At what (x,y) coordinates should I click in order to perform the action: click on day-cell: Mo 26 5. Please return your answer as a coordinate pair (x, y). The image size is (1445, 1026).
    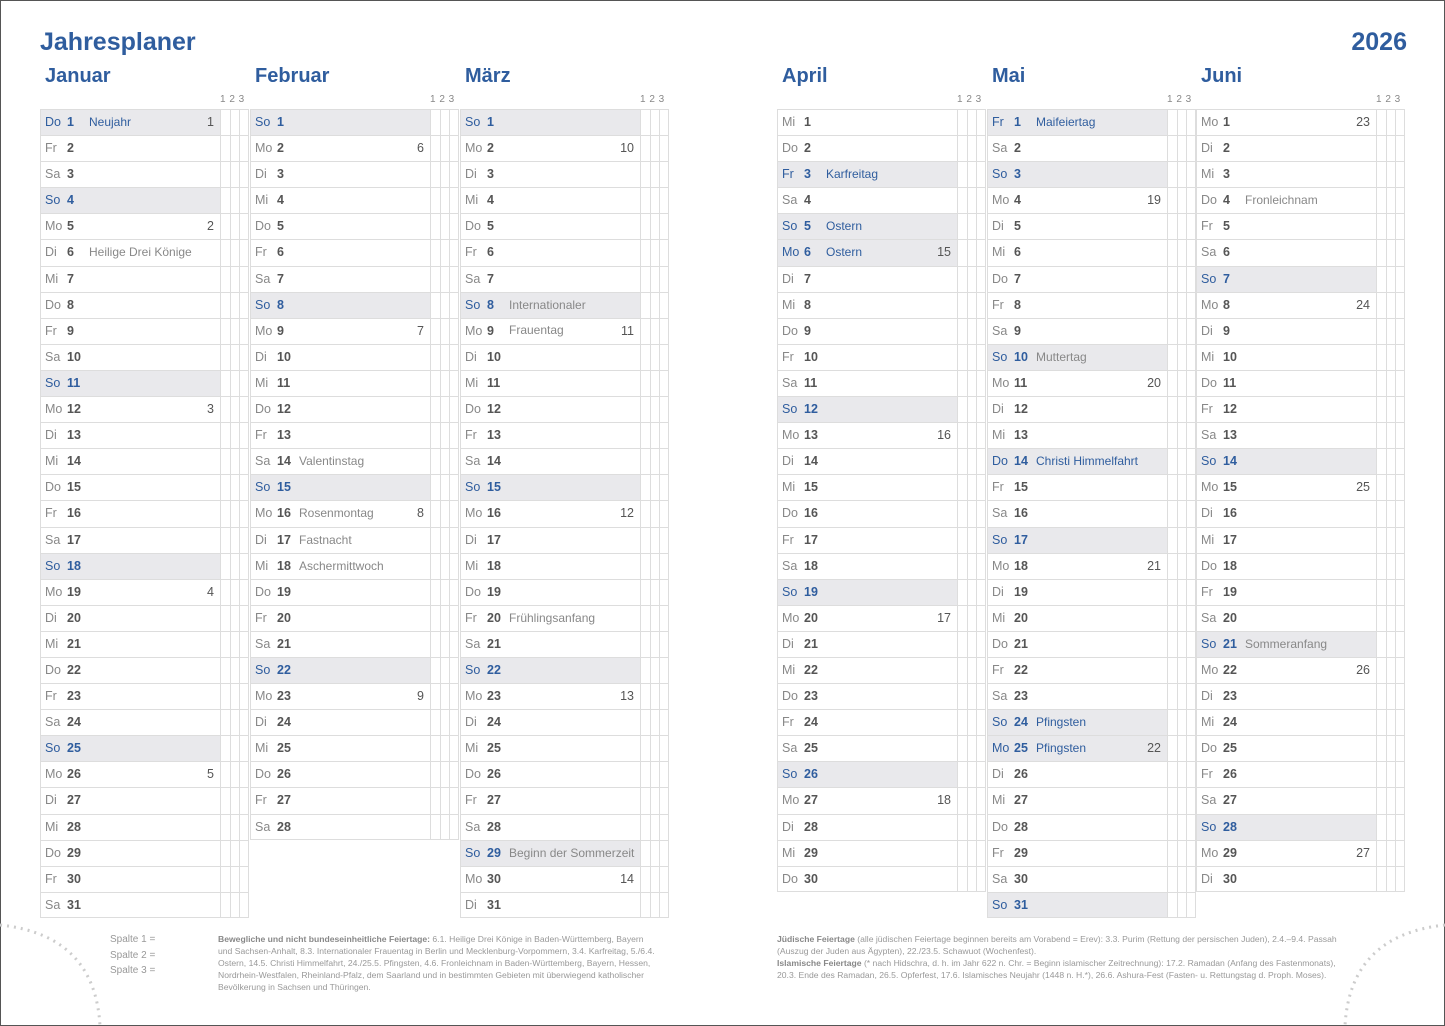
    Looking at the image, I should click on (130, 775).